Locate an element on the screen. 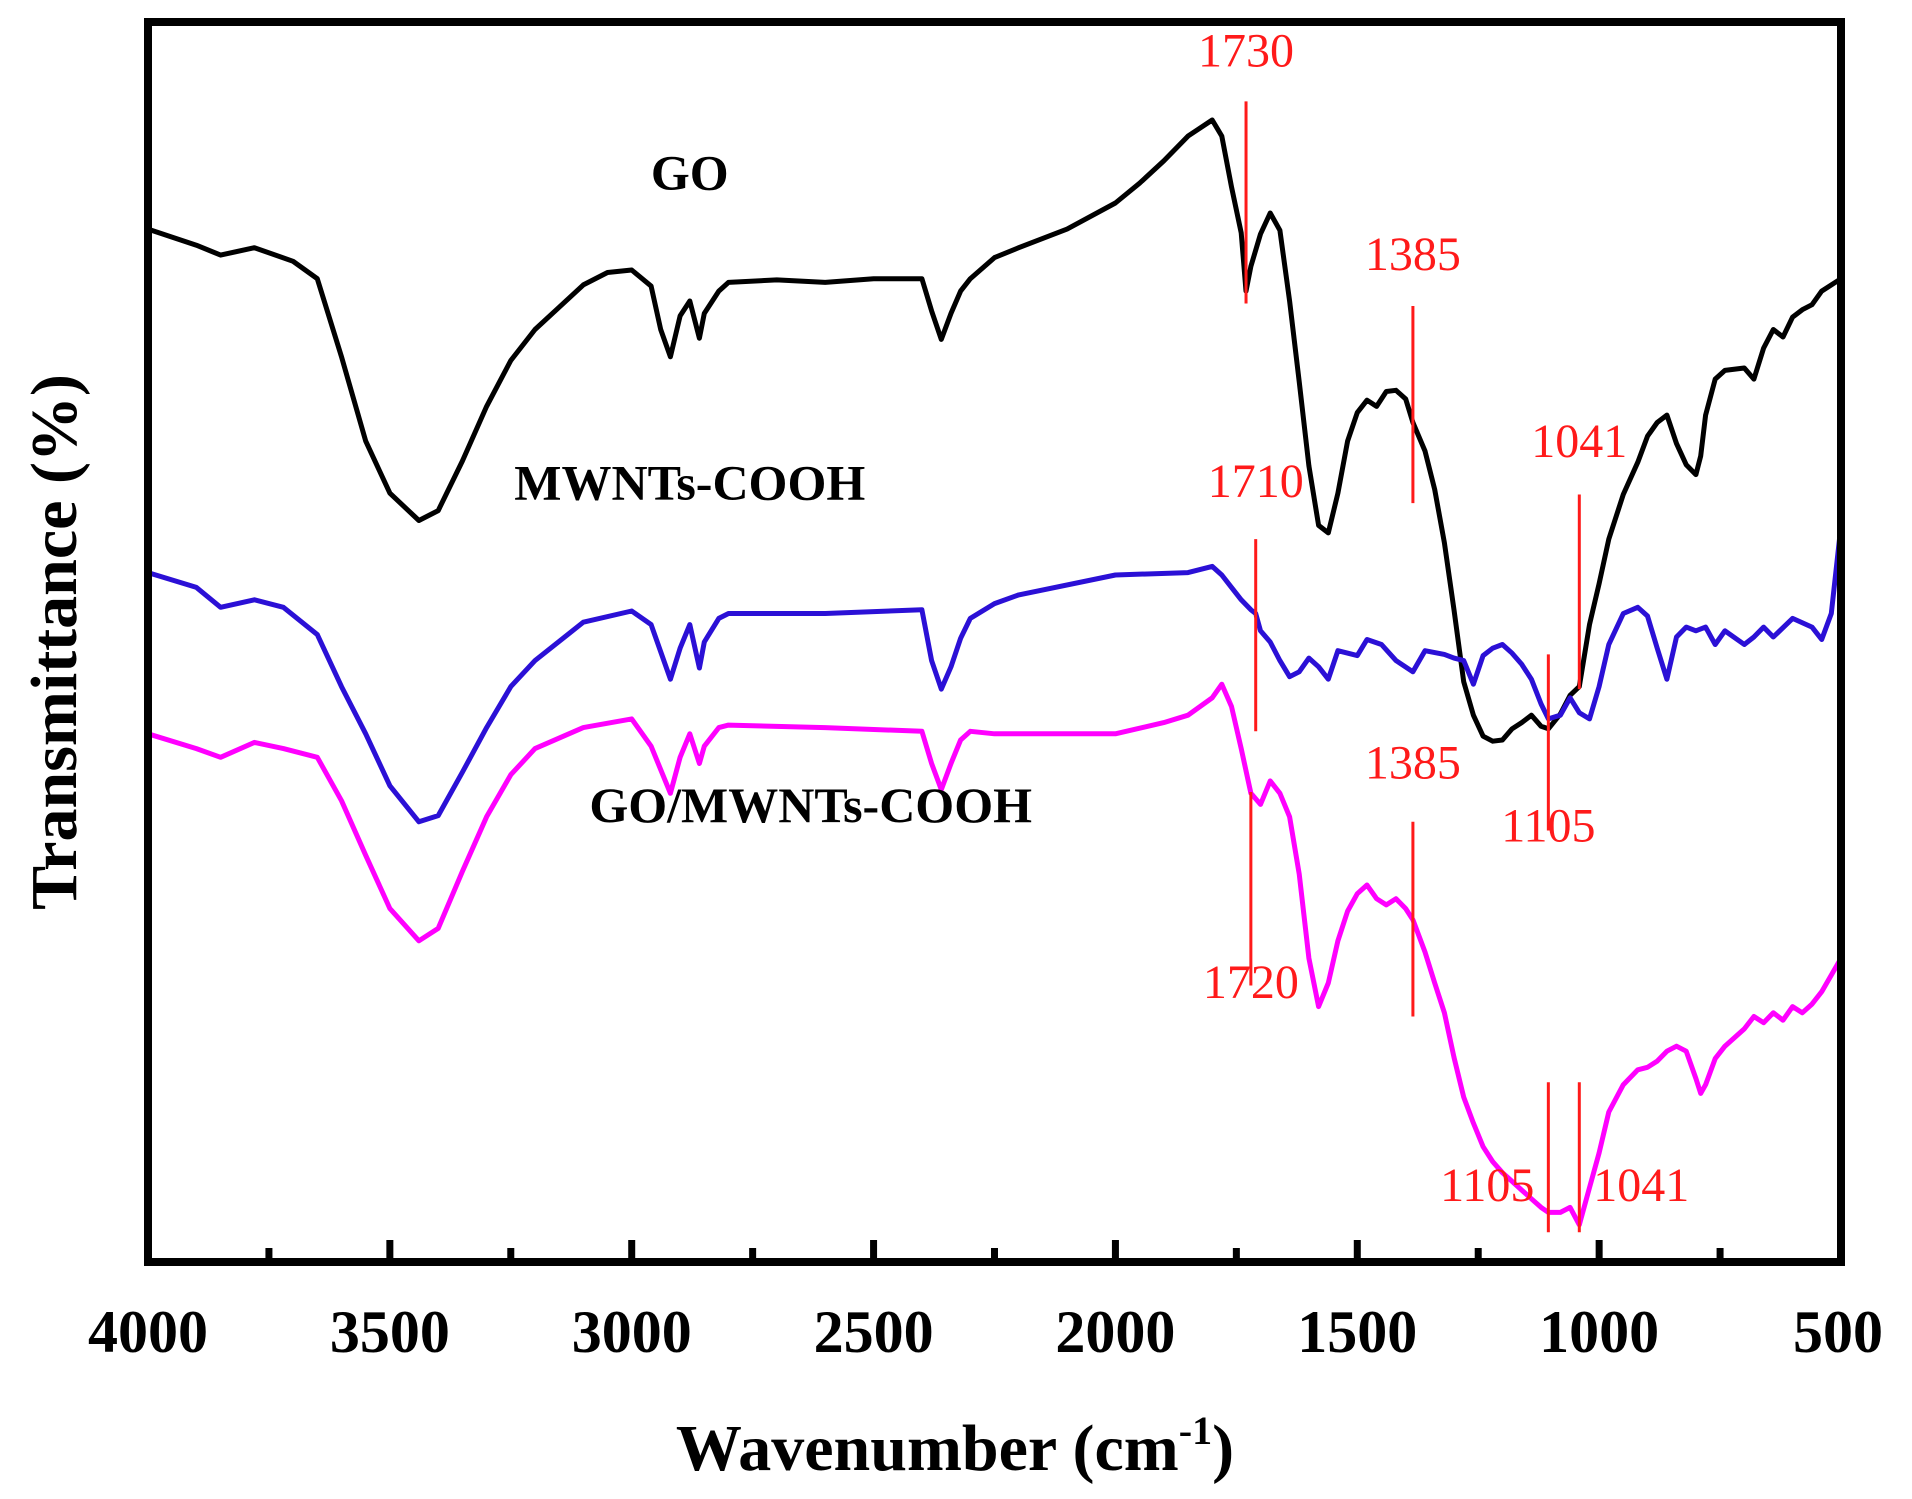 The height and width of the screenshot is (1499, 1912). x-tick-label: 4000 is located at coordinates (148, 1332).